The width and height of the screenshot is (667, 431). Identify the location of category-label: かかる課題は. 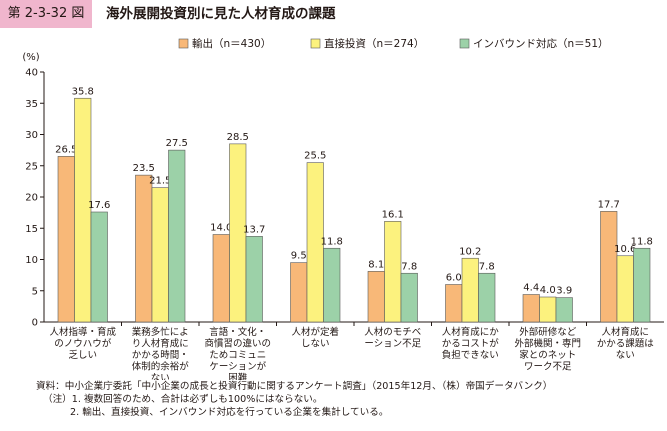
(626, 344).